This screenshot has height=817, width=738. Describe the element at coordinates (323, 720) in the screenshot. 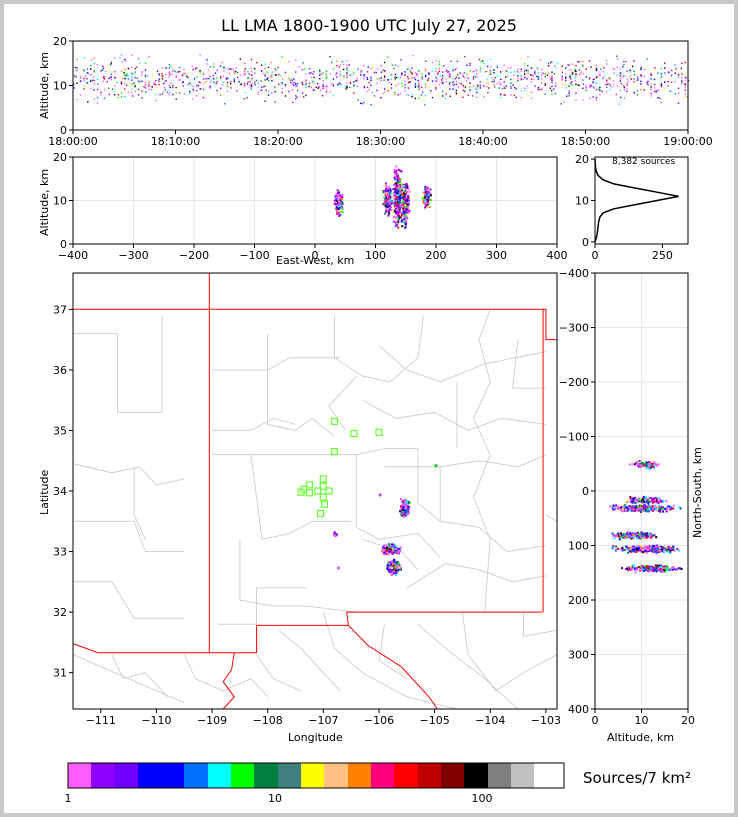

I see `map-x-tick-label: −107` at that location.